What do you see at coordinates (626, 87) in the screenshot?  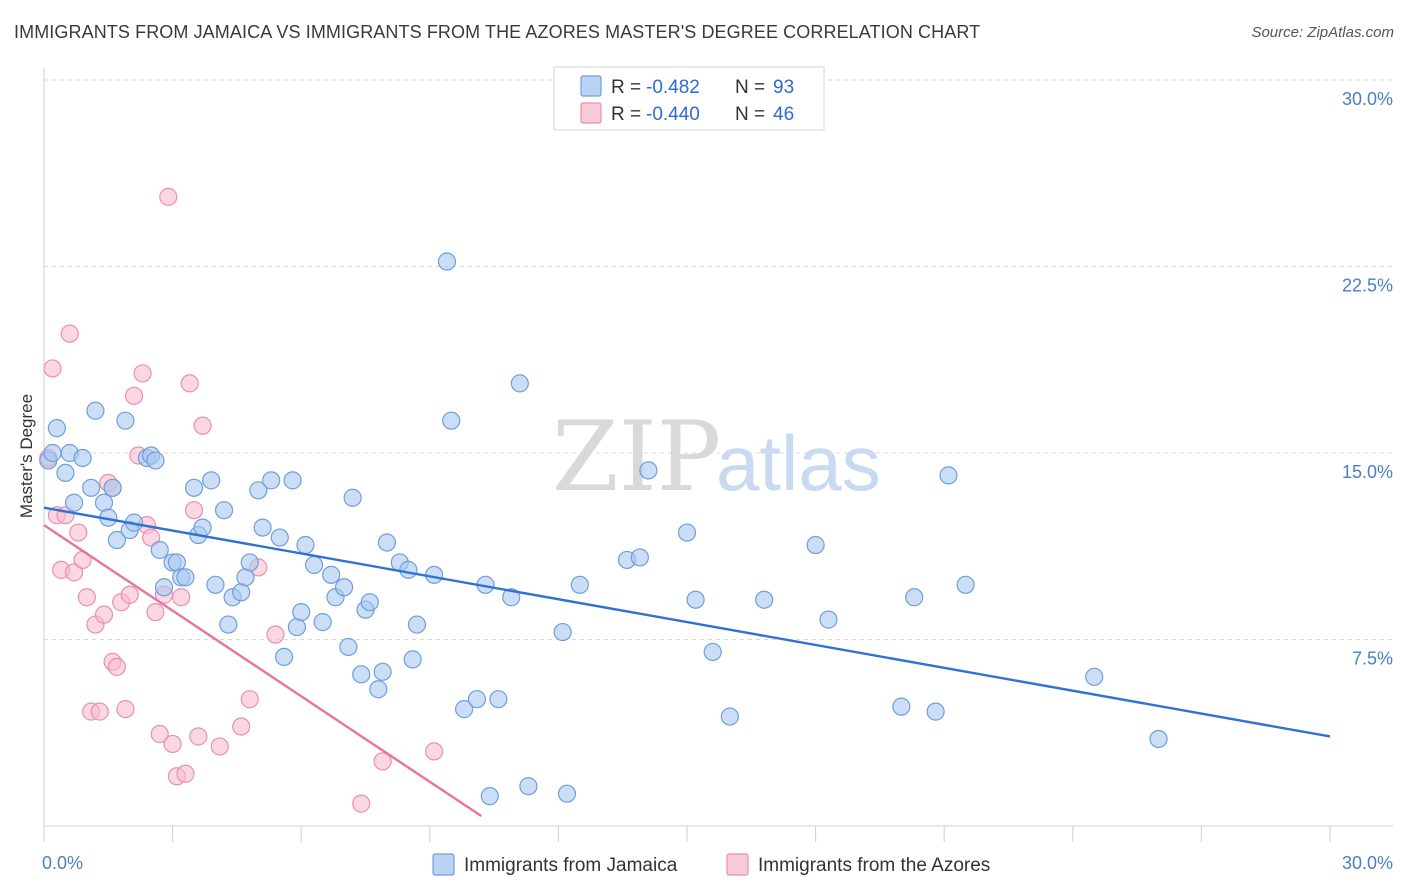 I see `jamaica-r-label: R =` at bounding box center [626, 87].